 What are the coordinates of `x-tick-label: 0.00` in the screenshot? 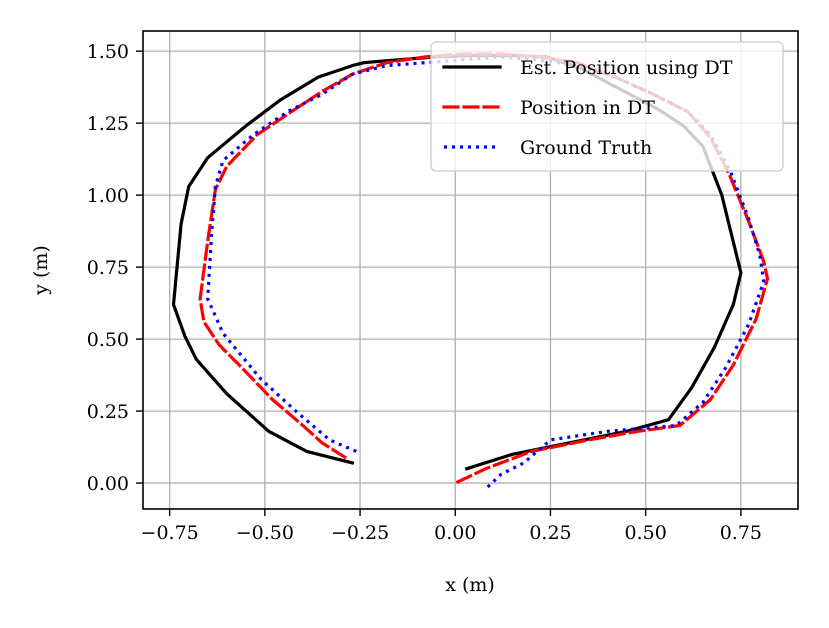 It's located at (455, 533).